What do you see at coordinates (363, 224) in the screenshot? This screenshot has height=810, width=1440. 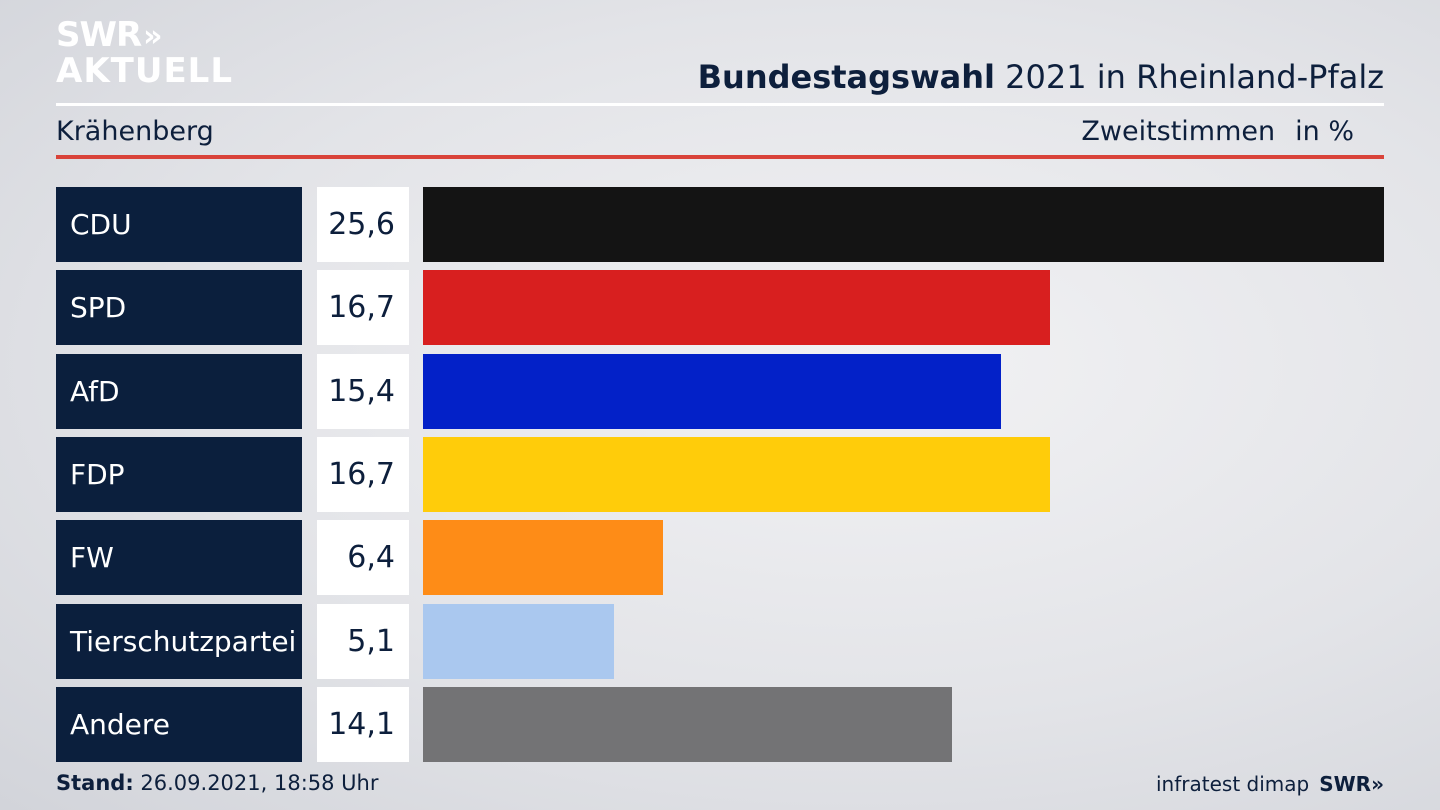 I see `value-label: 25,6` at bounding box center [363, 224].